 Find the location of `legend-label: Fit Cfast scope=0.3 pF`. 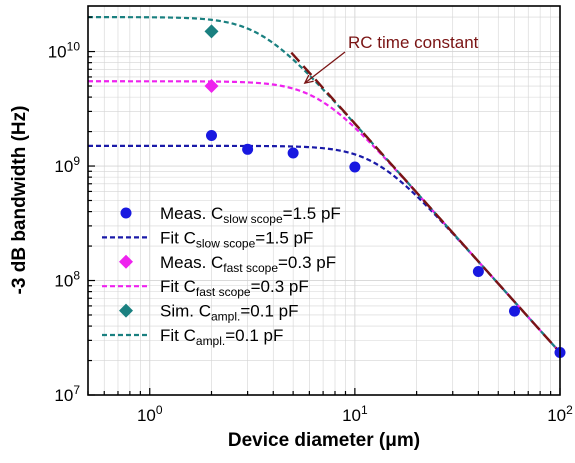

legend-label: Fit Cfast scope=0.3 pF is located at coordinates (234, 288).